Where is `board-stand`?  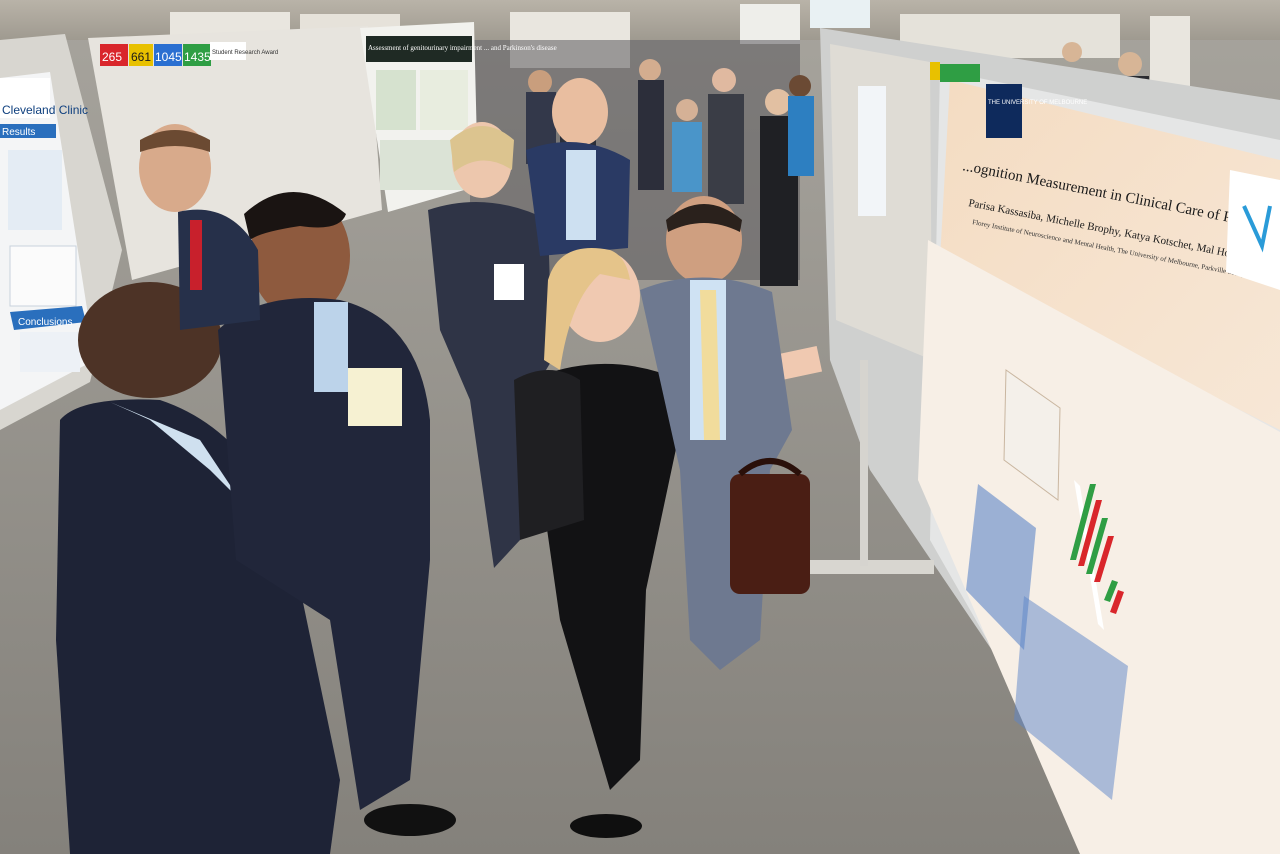 board-stand is located at coordinates (861, 467).